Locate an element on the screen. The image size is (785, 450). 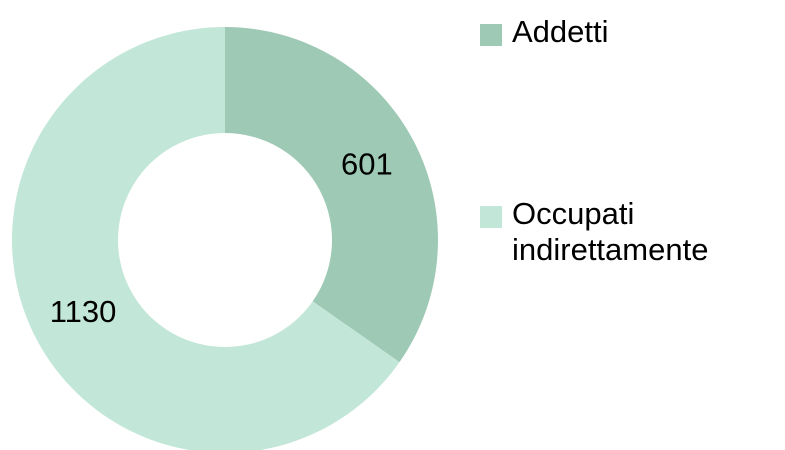
legend-item: Addetti is located at coordinates (630, 32).